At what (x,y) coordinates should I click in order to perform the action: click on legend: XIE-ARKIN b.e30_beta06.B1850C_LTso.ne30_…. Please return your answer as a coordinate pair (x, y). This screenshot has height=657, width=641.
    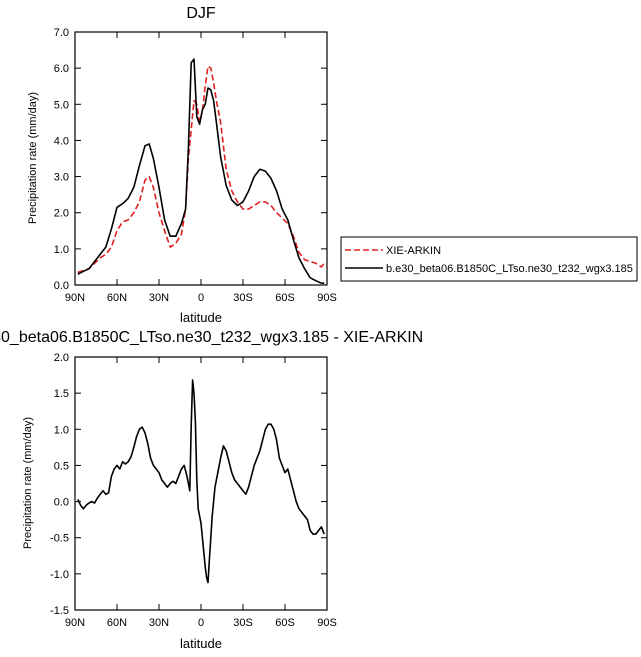
    Looking at the image, I should click on (489, 259).